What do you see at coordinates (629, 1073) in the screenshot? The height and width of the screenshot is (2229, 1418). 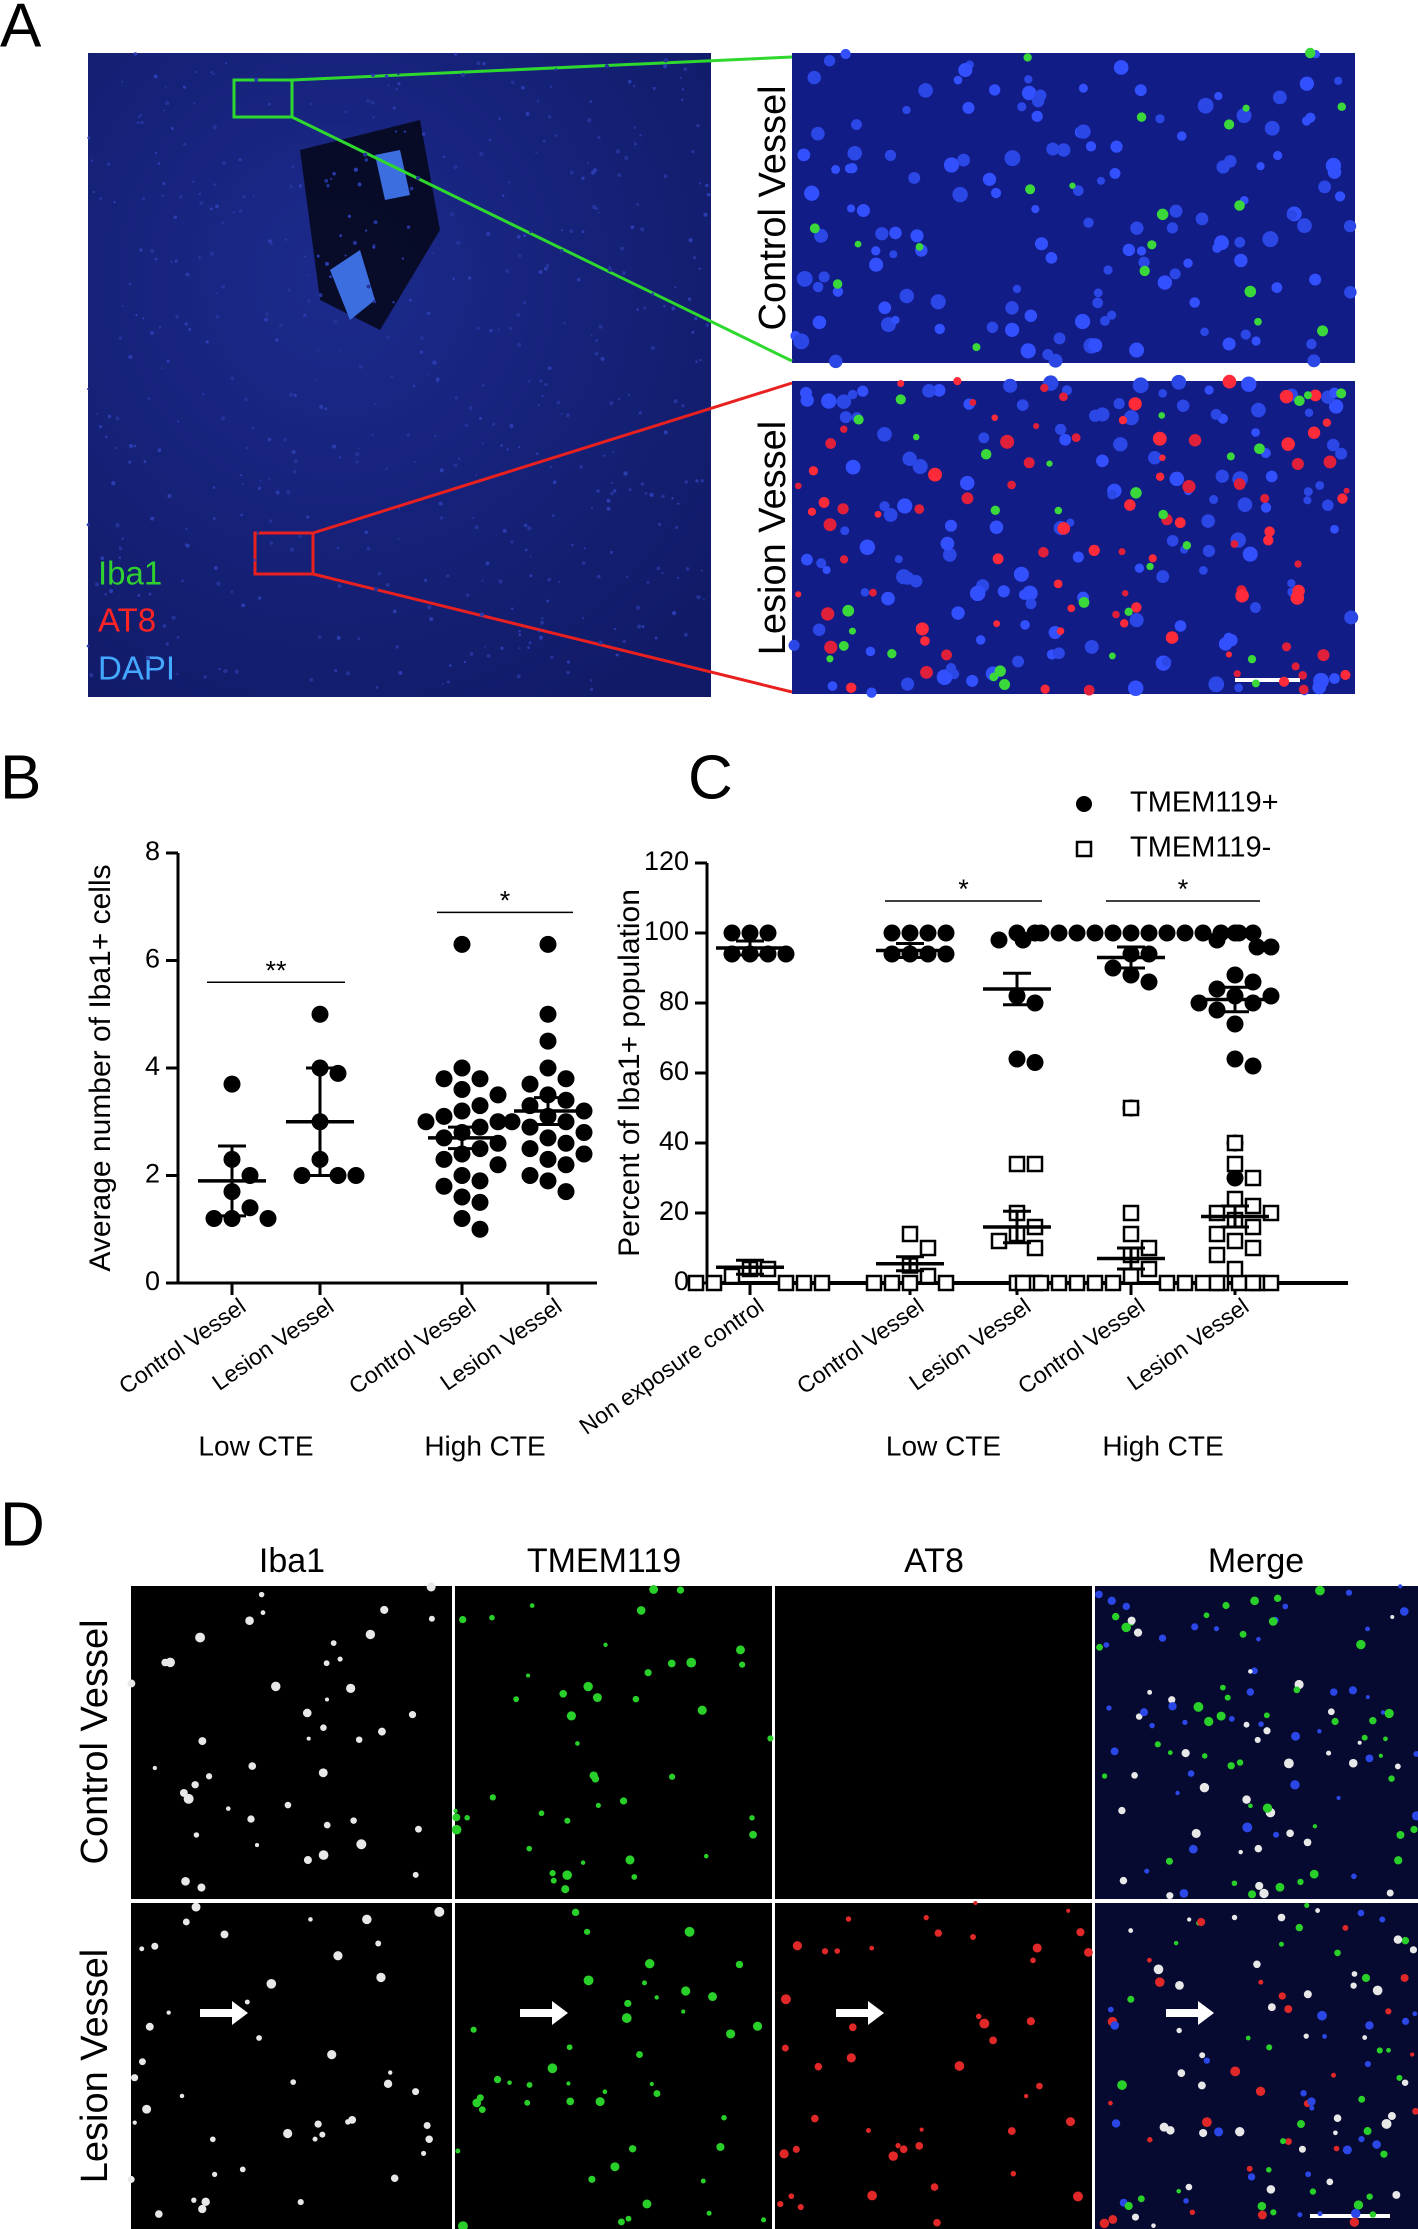 I see `y-axis-label: Percent of Iba1+ population` at bounding box center [629, 1073].